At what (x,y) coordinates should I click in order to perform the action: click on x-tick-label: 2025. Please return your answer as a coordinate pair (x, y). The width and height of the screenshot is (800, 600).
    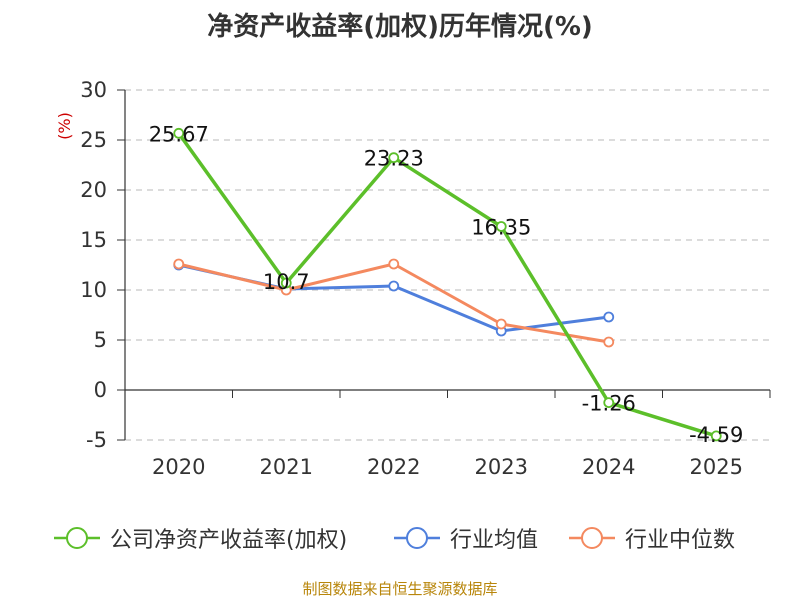
    Looking at the image, I should click on (716, 467).